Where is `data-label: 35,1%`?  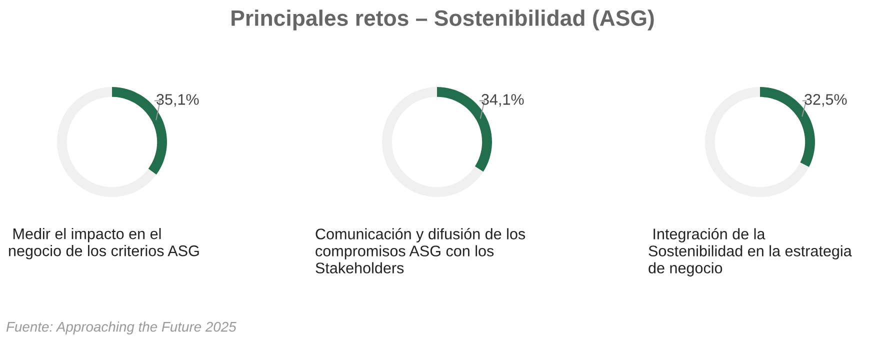
data-label: 35,1% is located at coordinates (177, 100).